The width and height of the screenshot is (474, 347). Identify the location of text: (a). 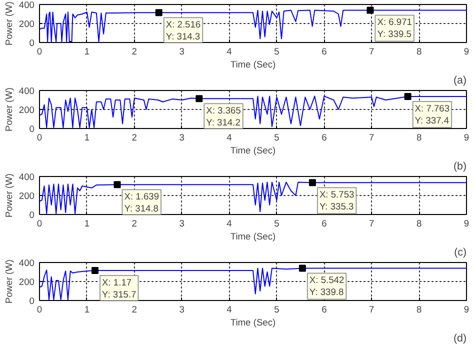
(460, 80).